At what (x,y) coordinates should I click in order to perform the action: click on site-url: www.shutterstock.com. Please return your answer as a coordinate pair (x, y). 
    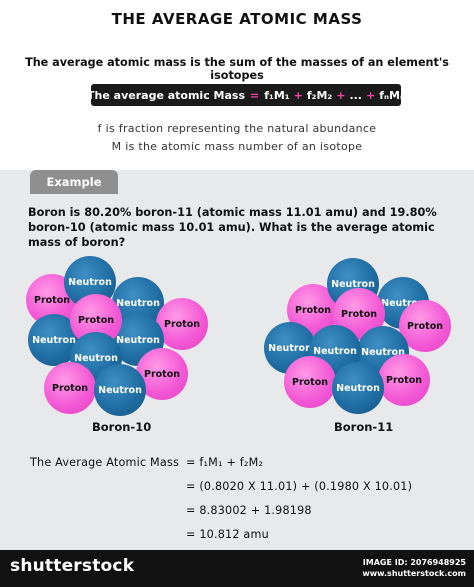
    Looking at the image, I should click on (414, 573).